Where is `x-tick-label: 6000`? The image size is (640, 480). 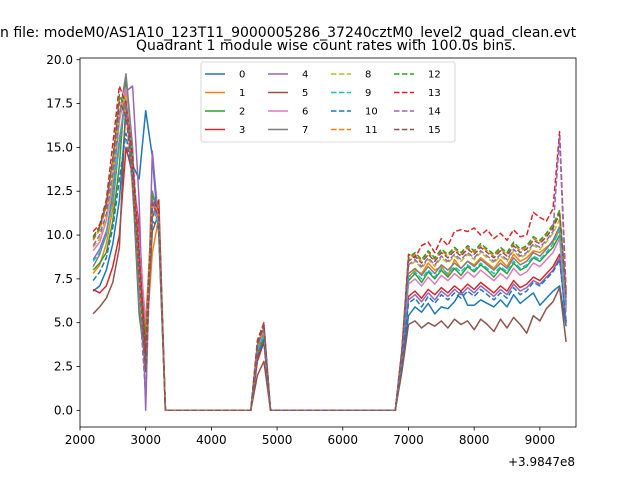 x-tick-label: 6000 is located at coordinates (343, 440).